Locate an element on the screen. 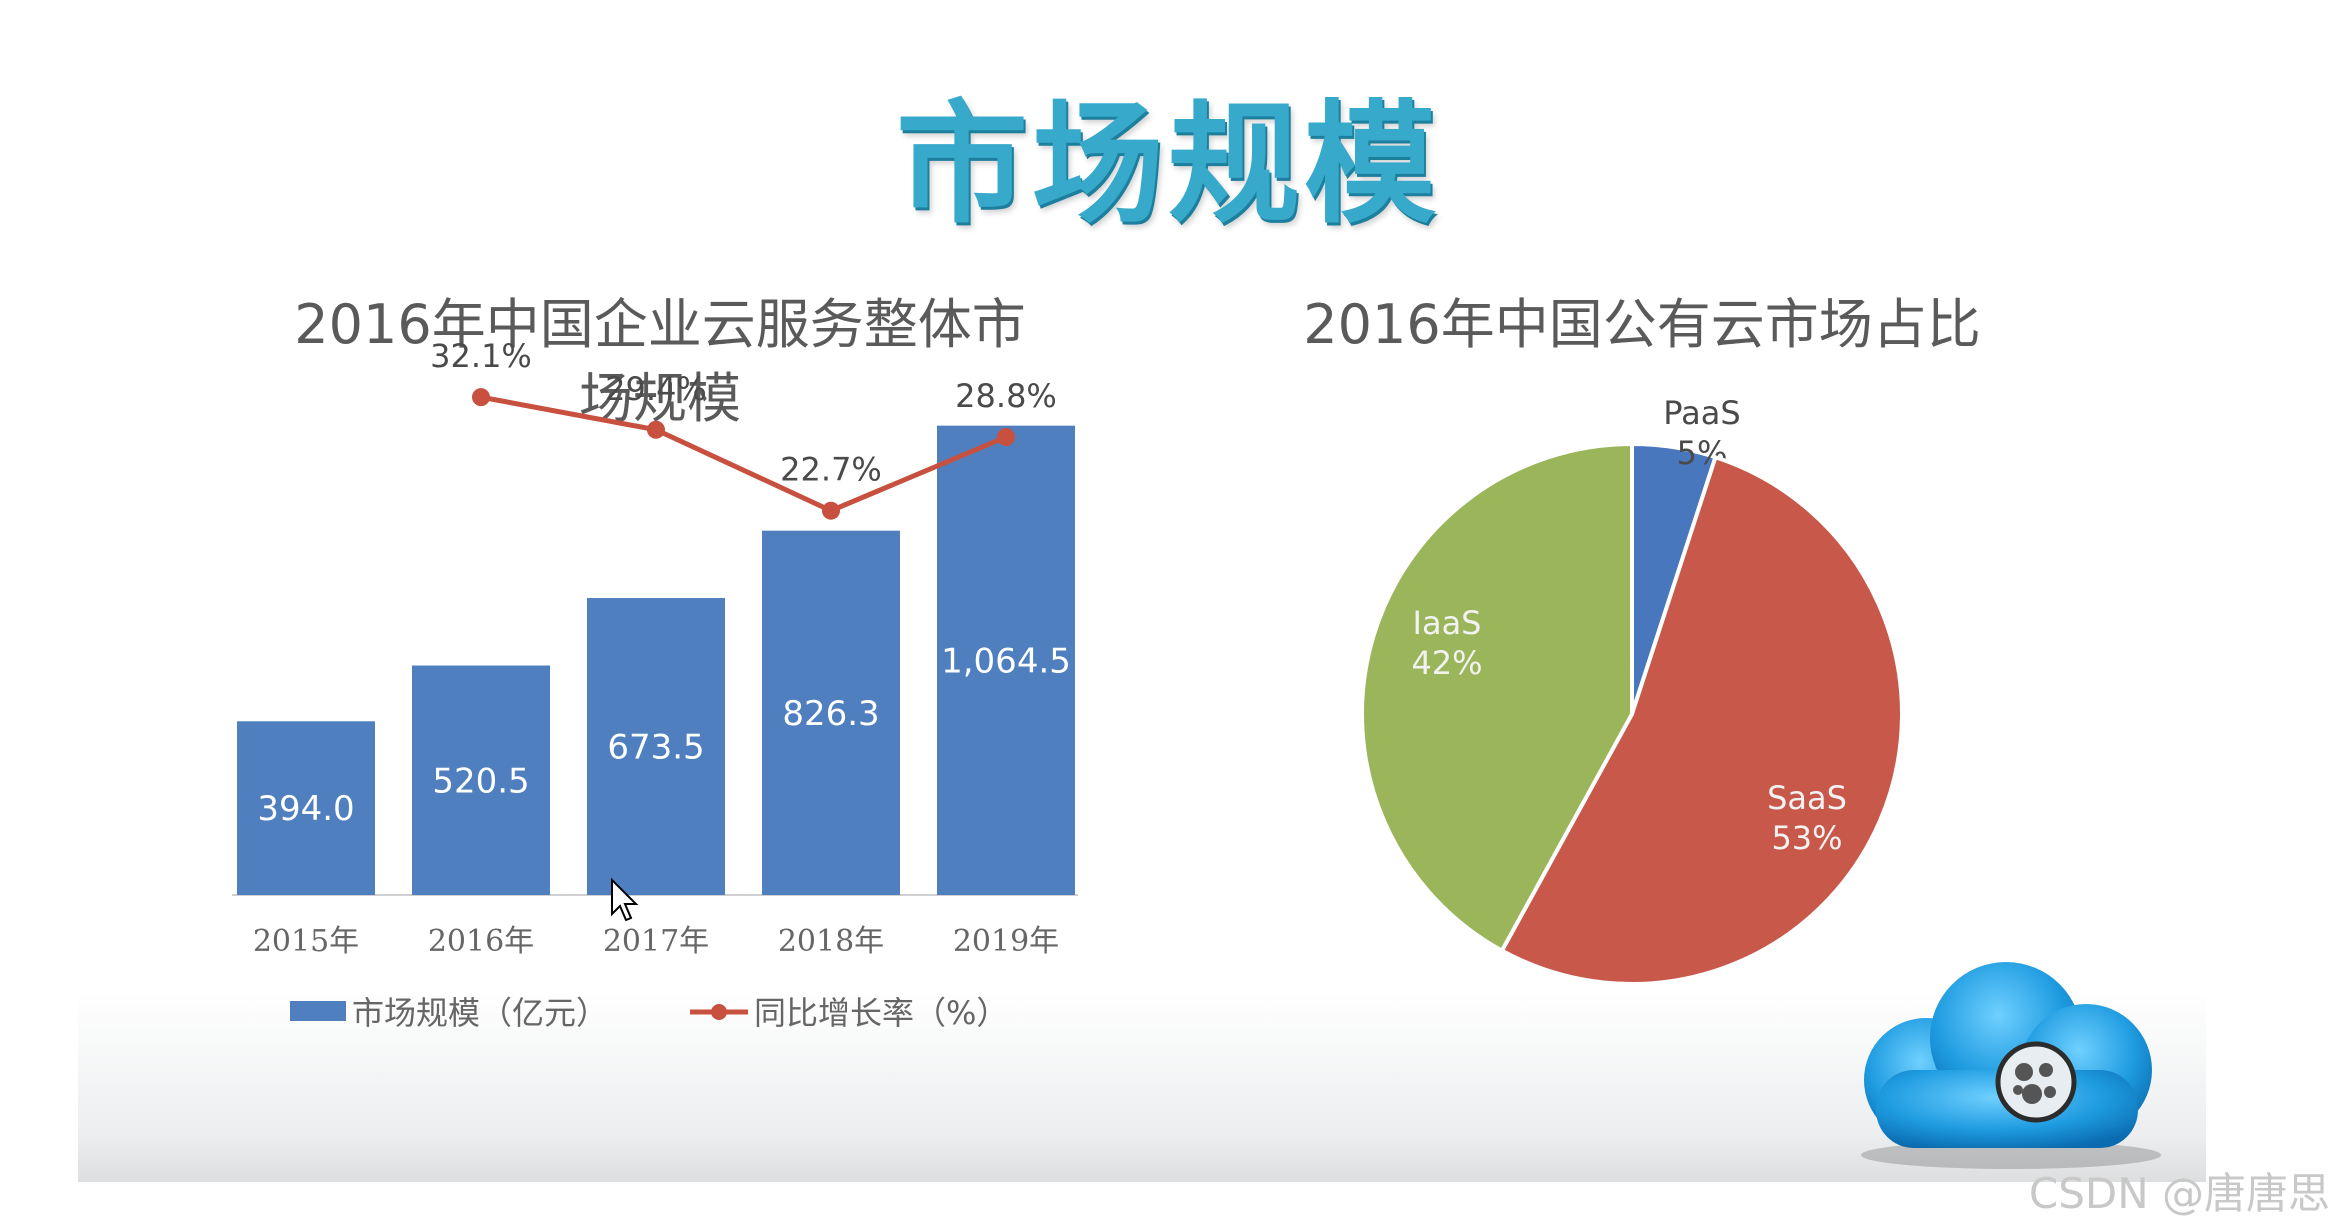  pie-slice-name: SaaS is located at coordinates (1807, 798).